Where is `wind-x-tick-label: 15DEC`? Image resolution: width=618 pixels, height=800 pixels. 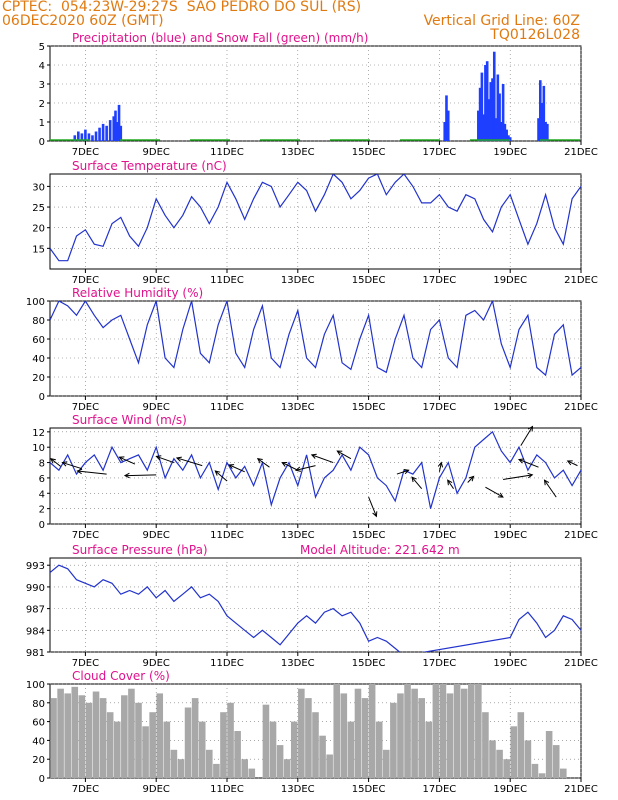
wind-x-tick-label: 15DEC is located at coordinates (369, 535).